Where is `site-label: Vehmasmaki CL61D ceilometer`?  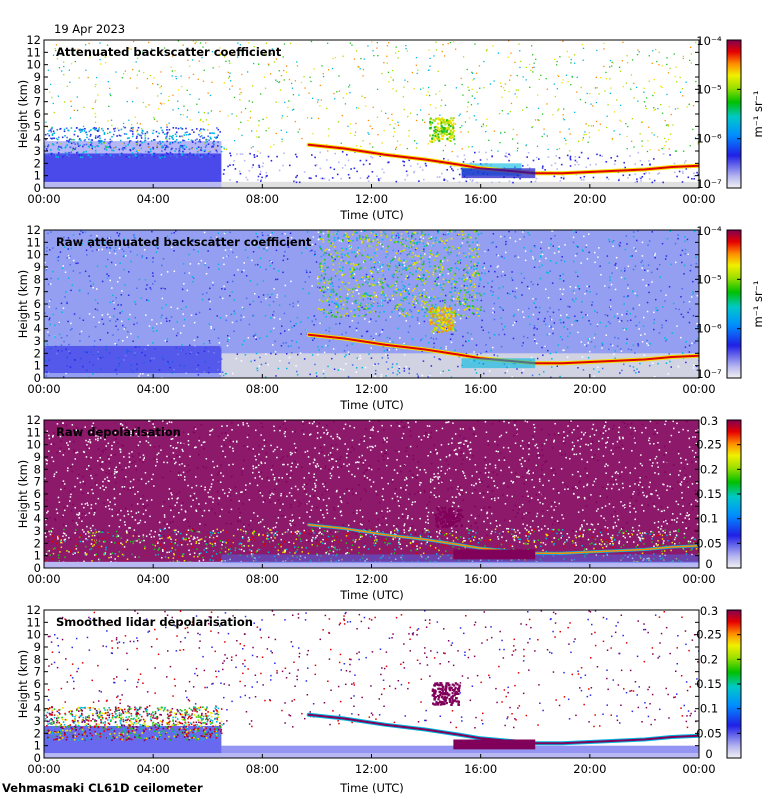 site-label: Vehmasmaki CL61D ceilometer is located at coordinates (102, 788).